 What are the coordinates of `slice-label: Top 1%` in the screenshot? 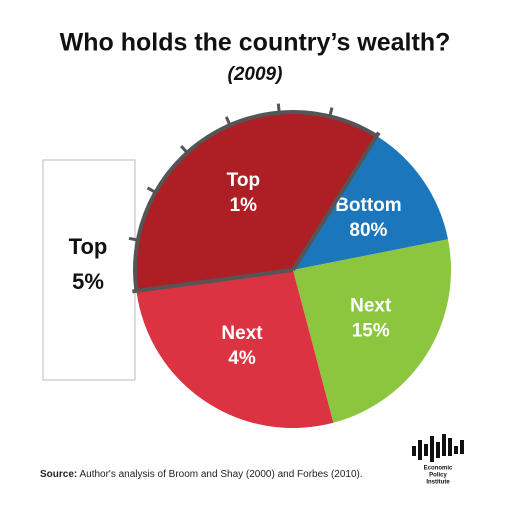 It's located at (243, 193).